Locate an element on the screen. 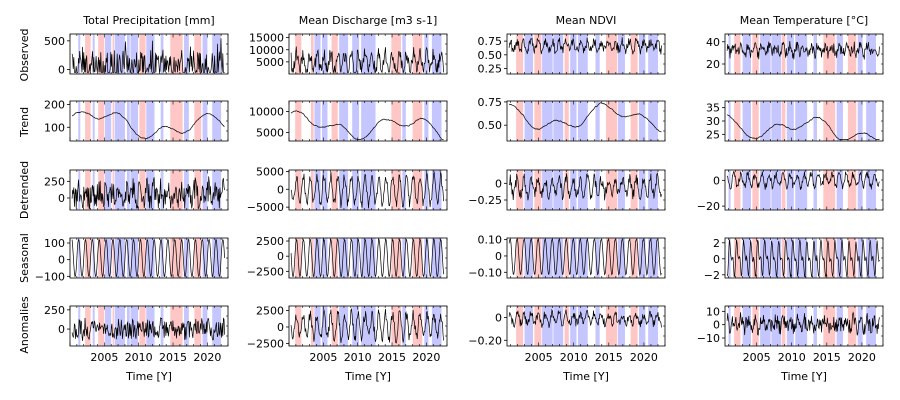 This screenshot has height=400, width=900. series-line-precip-trend is located at coordinates (148, 125).